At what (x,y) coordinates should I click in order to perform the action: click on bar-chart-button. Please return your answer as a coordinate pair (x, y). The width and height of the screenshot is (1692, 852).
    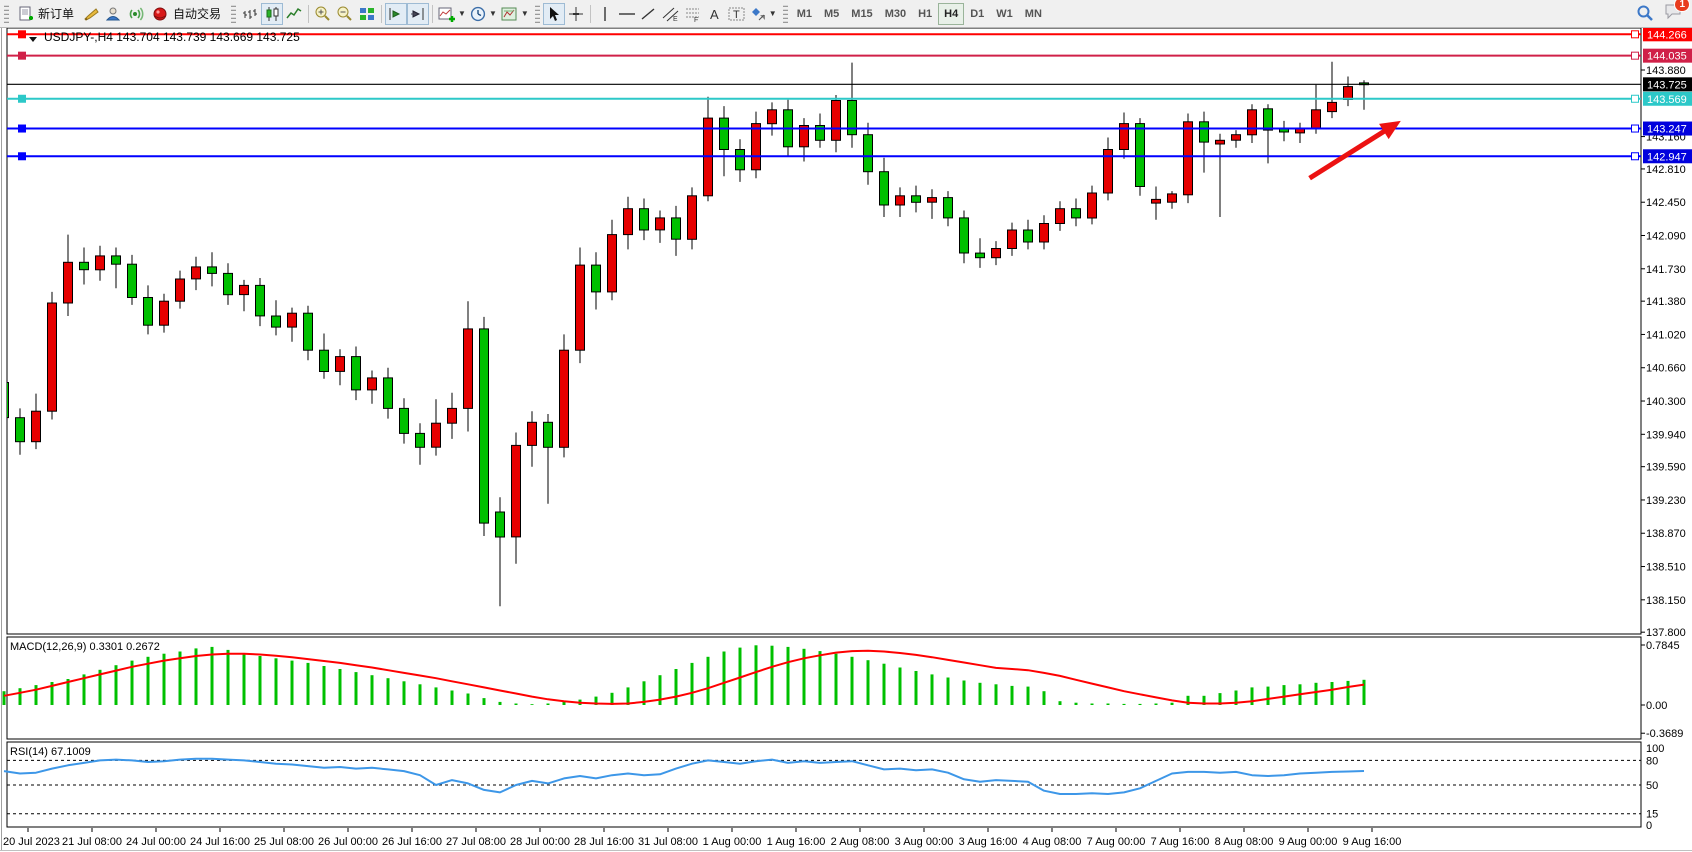
    Looking at the image, I should click on (250, 14).